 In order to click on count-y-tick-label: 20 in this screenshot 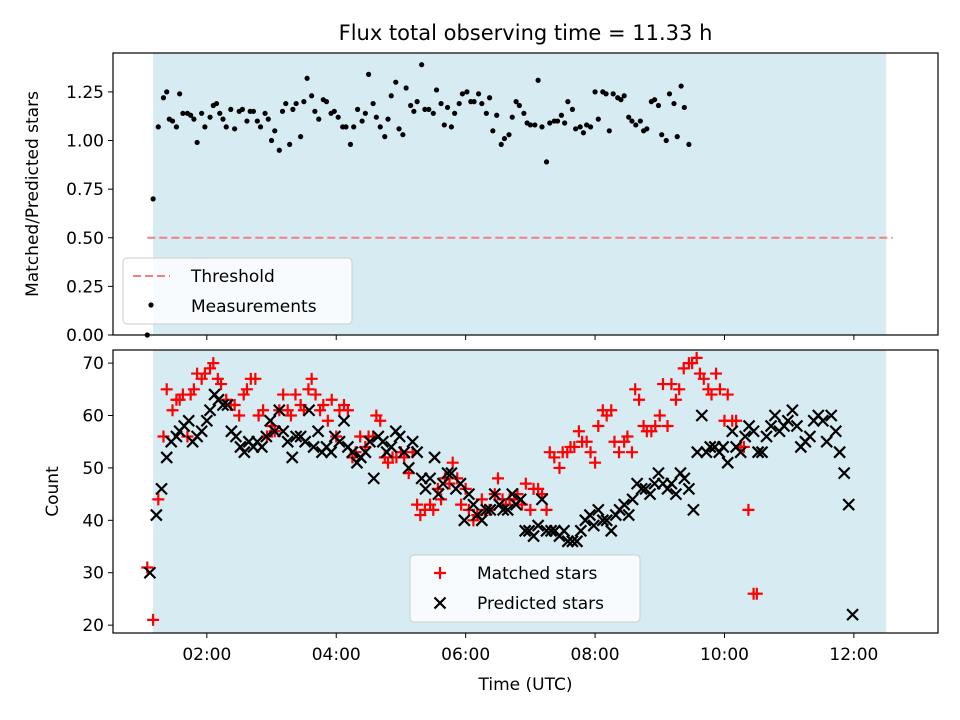, I will do `click(93, 626)`.